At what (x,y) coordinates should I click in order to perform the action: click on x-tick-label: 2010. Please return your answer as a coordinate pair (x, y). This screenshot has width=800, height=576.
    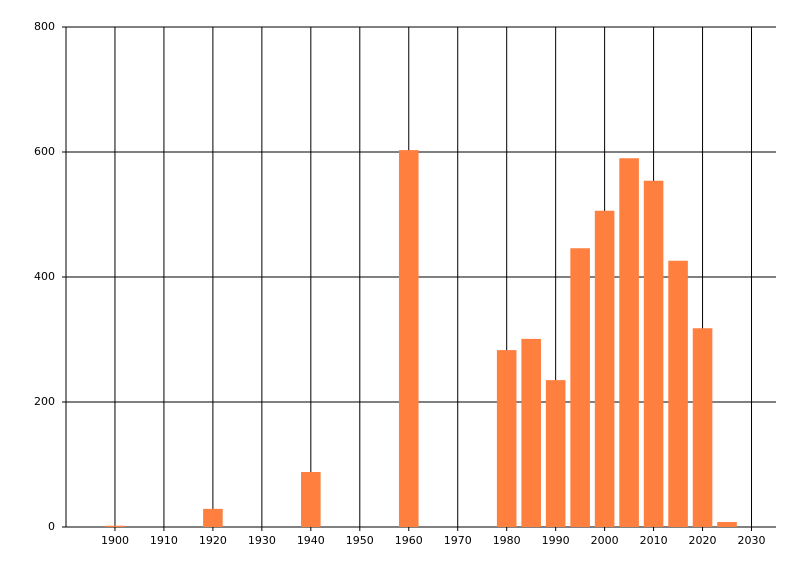
    Looking at the image, I should click on (654, 540).